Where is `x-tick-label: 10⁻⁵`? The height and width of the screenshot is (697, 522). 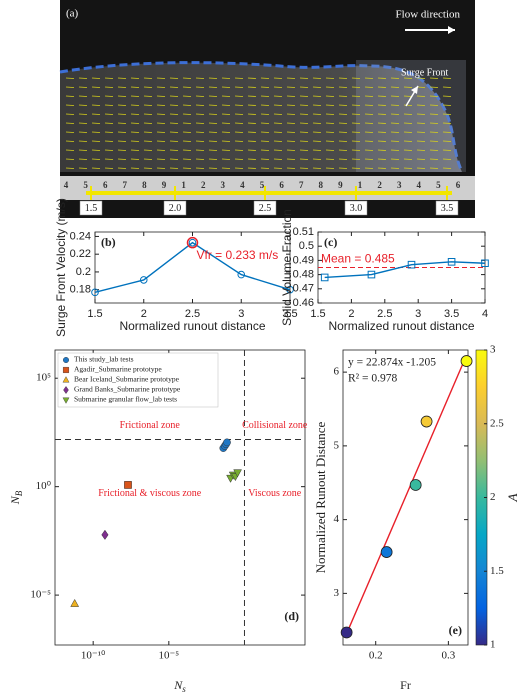
x-tick-label: 10⁻⁵ is located at coordinates (168, 656).